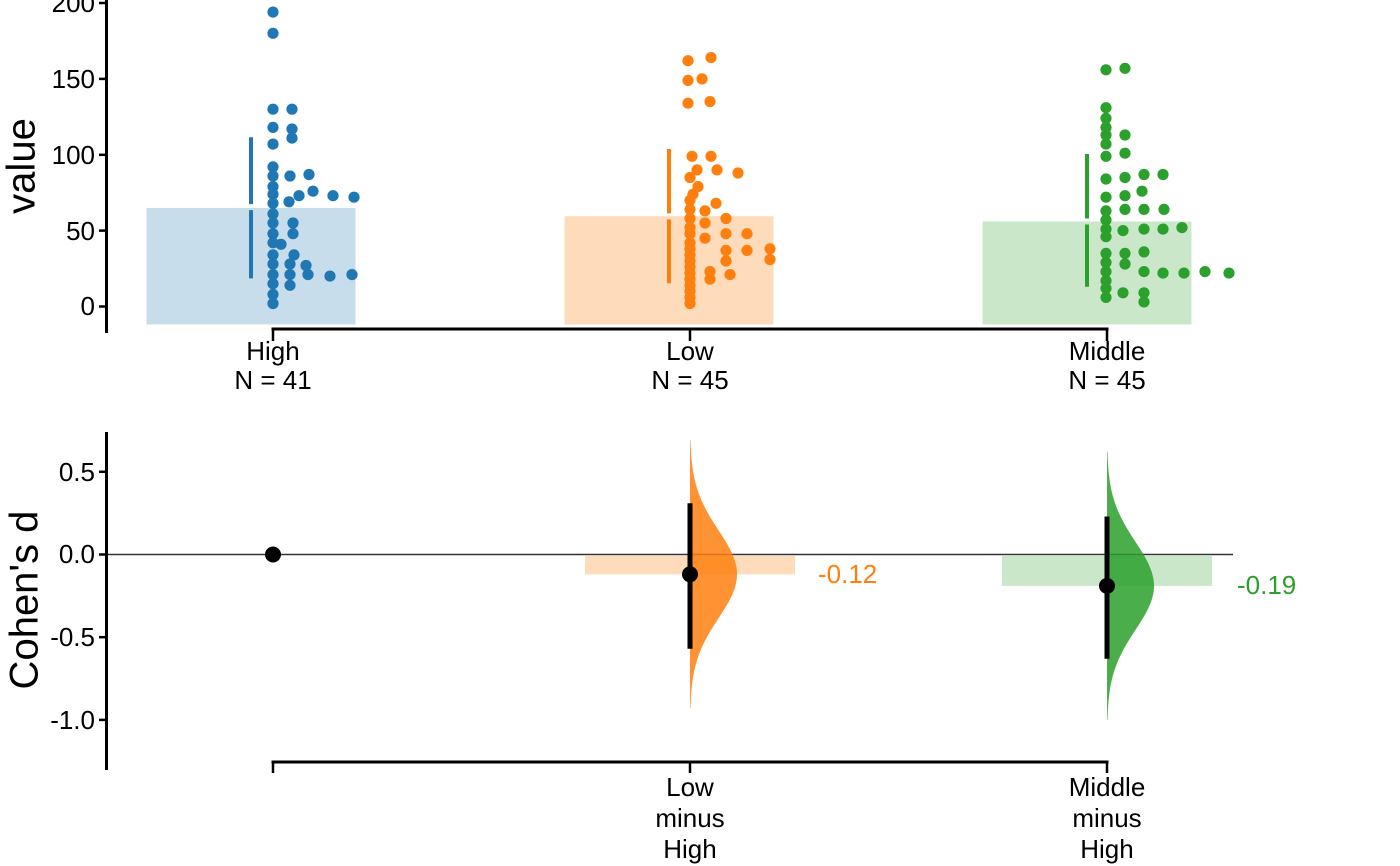 The image size is (1400, 866). Describe the element at coordinates (273, 554) in the screenshot. I see `reference-dot` at that location.